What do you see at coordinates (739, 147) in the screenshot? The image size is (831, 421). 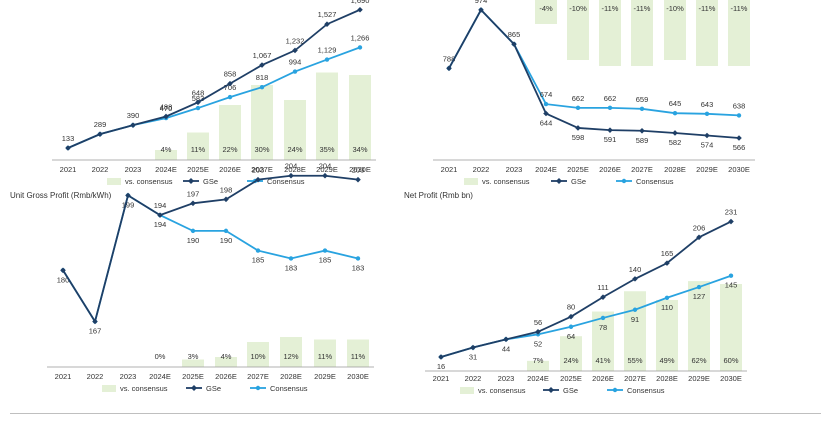 I see `data-label-gse: 566` at bounding box center [739, 147].